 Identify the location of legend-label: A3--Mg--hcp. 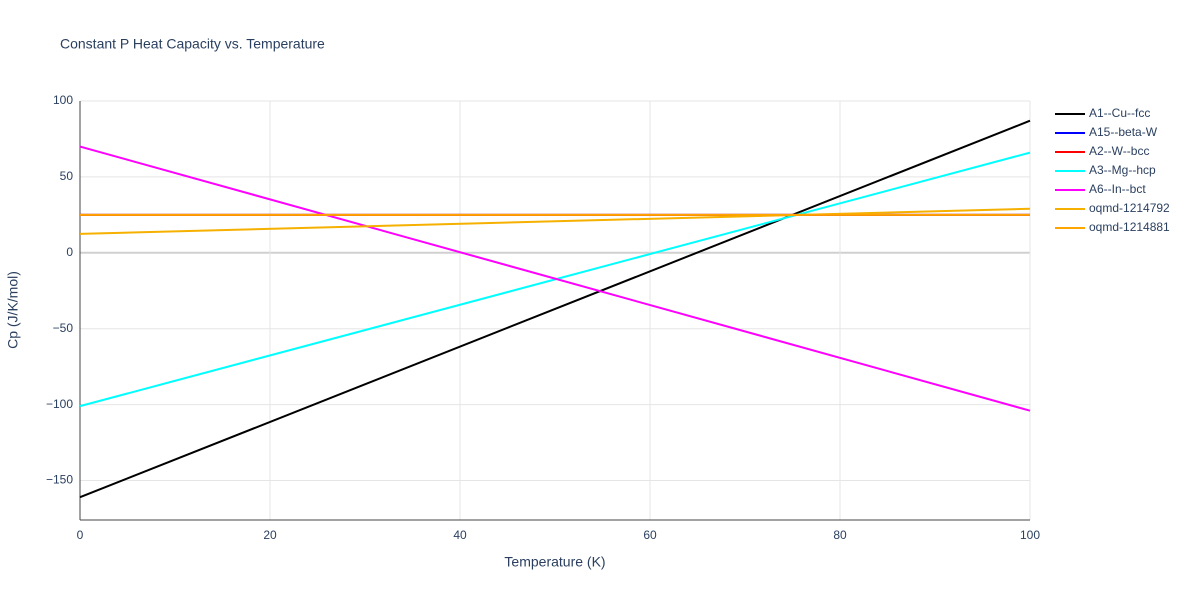
(1122, 170).